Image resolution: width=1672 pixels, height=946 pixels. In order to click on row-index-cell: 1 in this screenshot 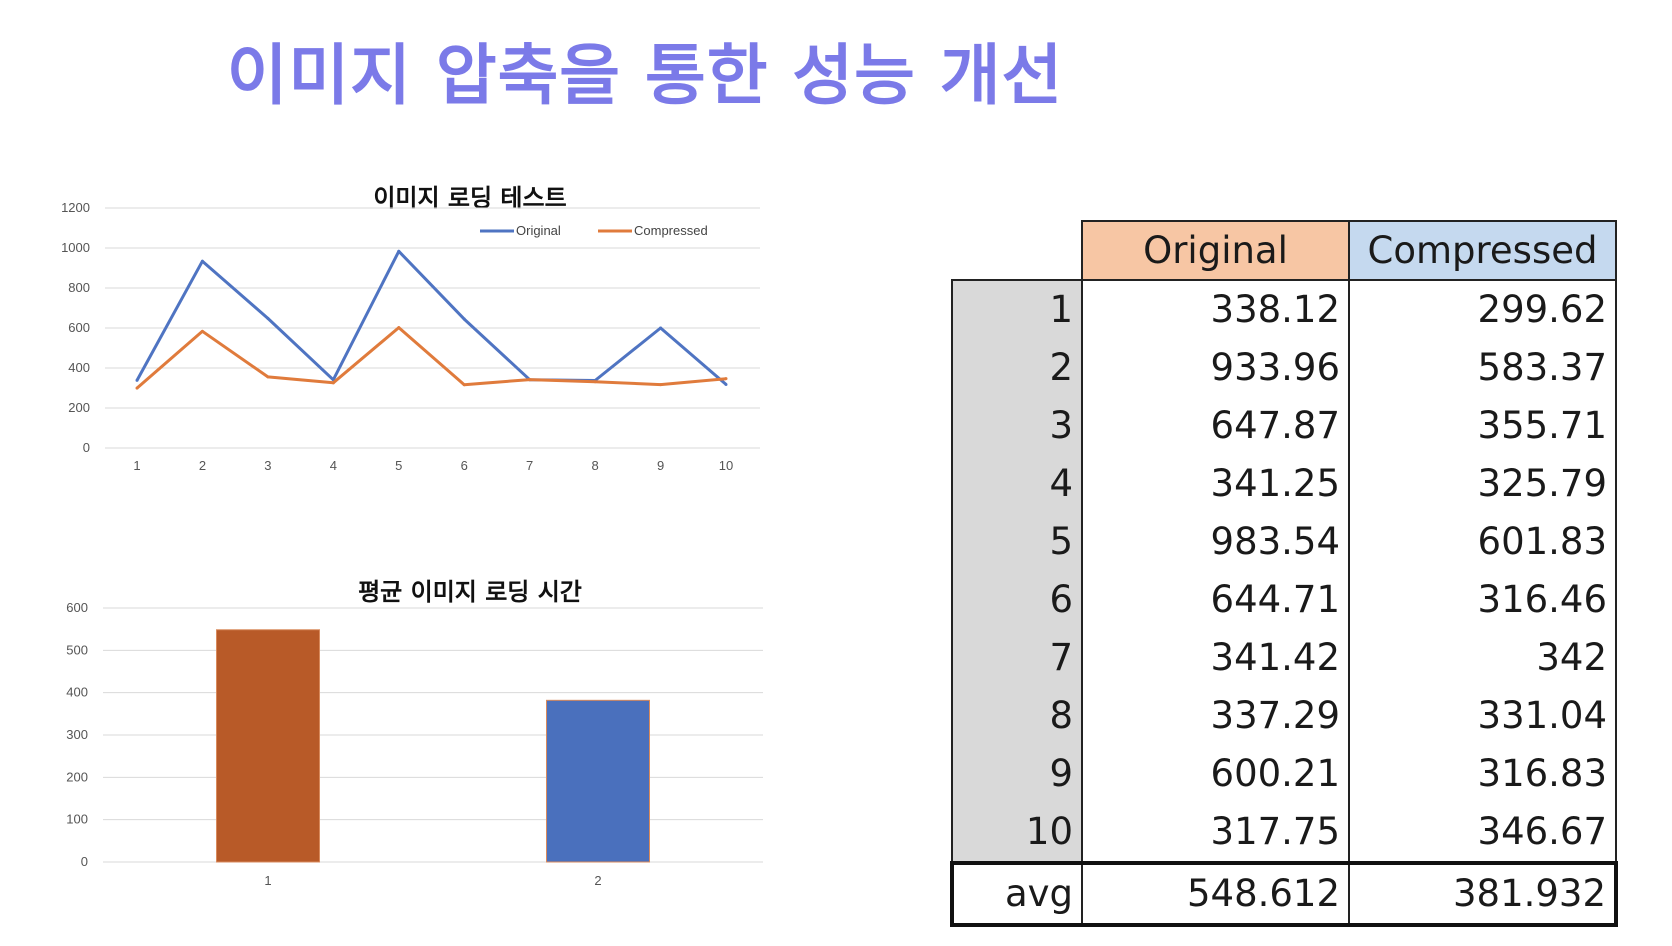, I will do `click(1017, 309)`.